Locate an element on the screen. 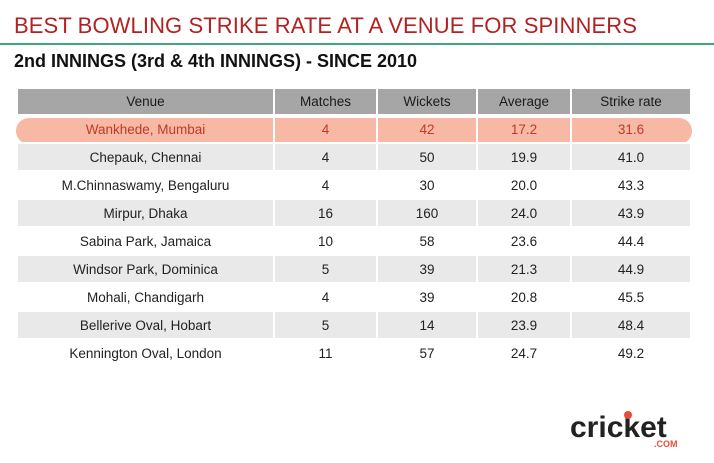 The image size is (714, 463). table-row: Sabina Park, Jamaica 10 58 23.6 44.4 is located at coordinates (354, 240).